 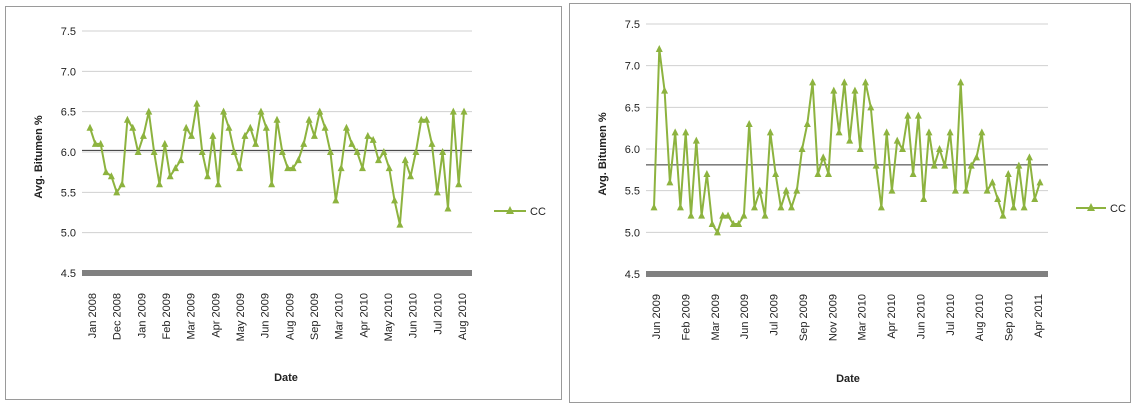 I want to click on x-tick-label: May 2010, so click(x=389, y=317).